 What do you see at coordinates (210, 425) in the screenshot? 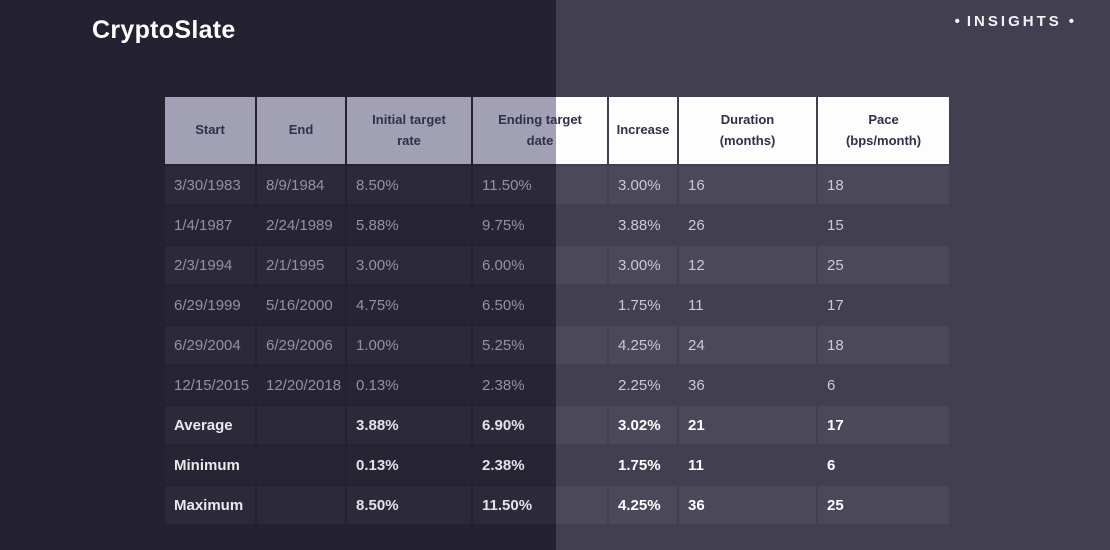
I see `table-cell: Average` at bounding box center [210, 425].